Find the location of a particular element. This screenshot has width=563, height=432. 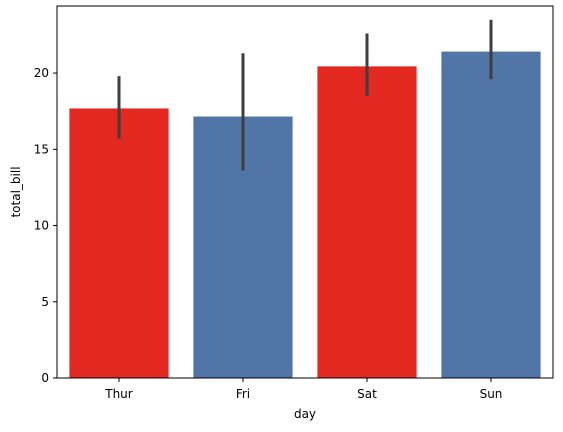

x-tick-label: Sun is located at coordinates (491, 394).